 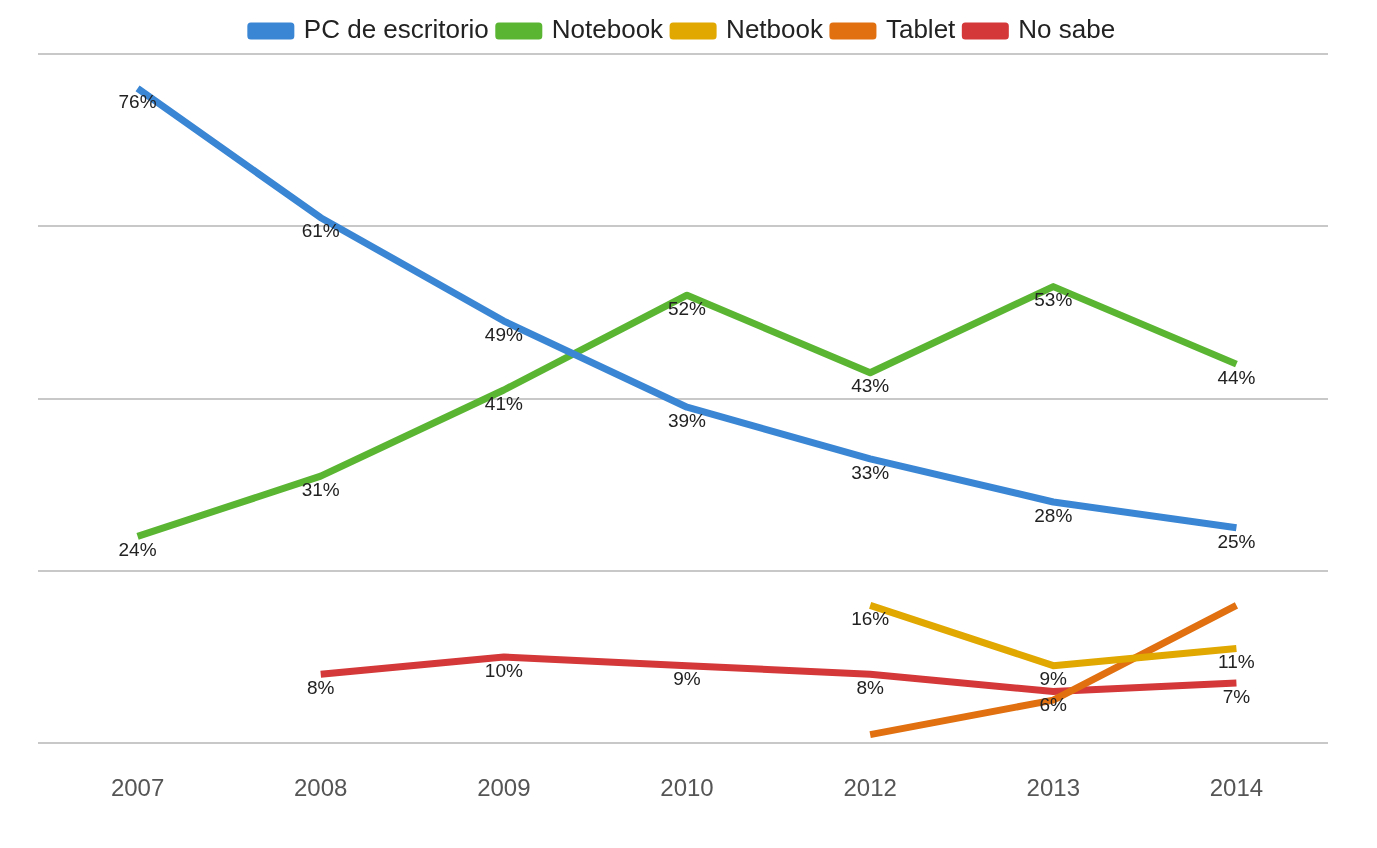 I want to click on data-label: 76%, so click(x=137, y=102).